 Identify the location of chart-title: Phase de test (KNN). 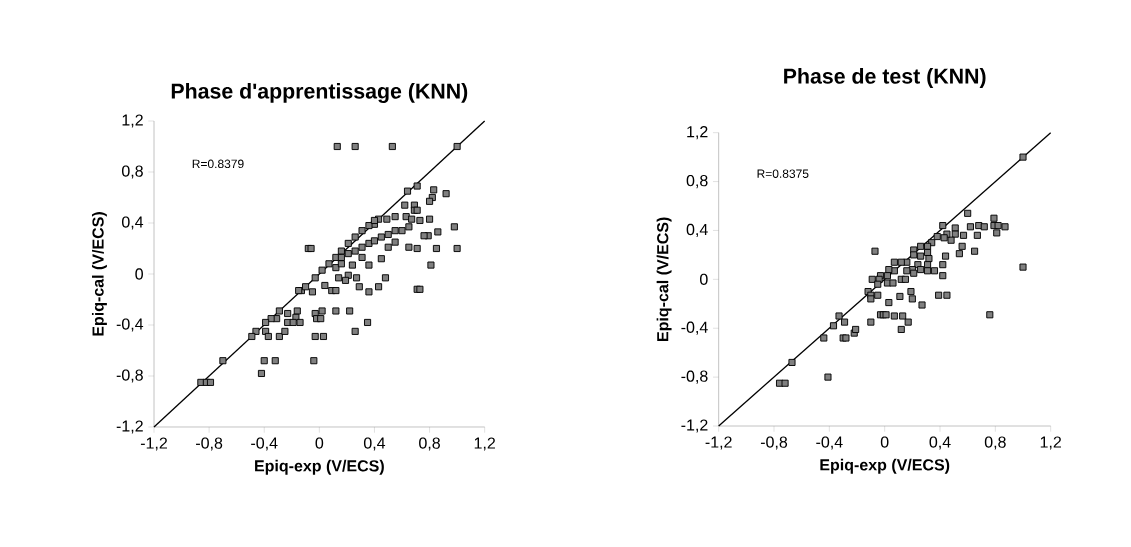
(885, 78).